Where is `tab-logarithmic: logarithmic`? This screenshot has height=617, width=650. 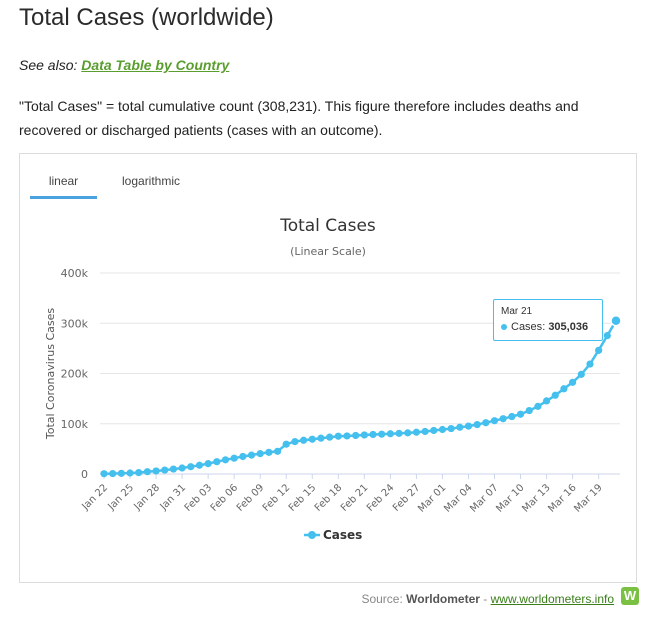
tab-logarithmic: logarithmic is located at coordinates (151, 181).